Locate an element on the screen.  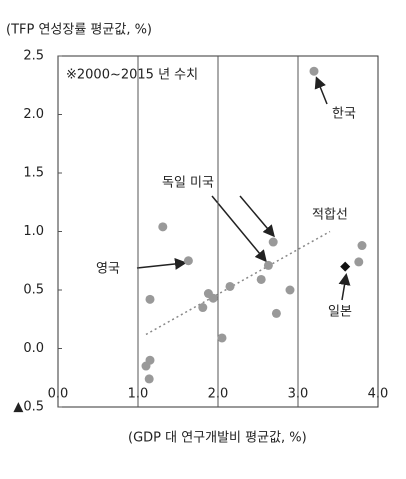
annotation: 영국 is located at coordinates (108, 269).